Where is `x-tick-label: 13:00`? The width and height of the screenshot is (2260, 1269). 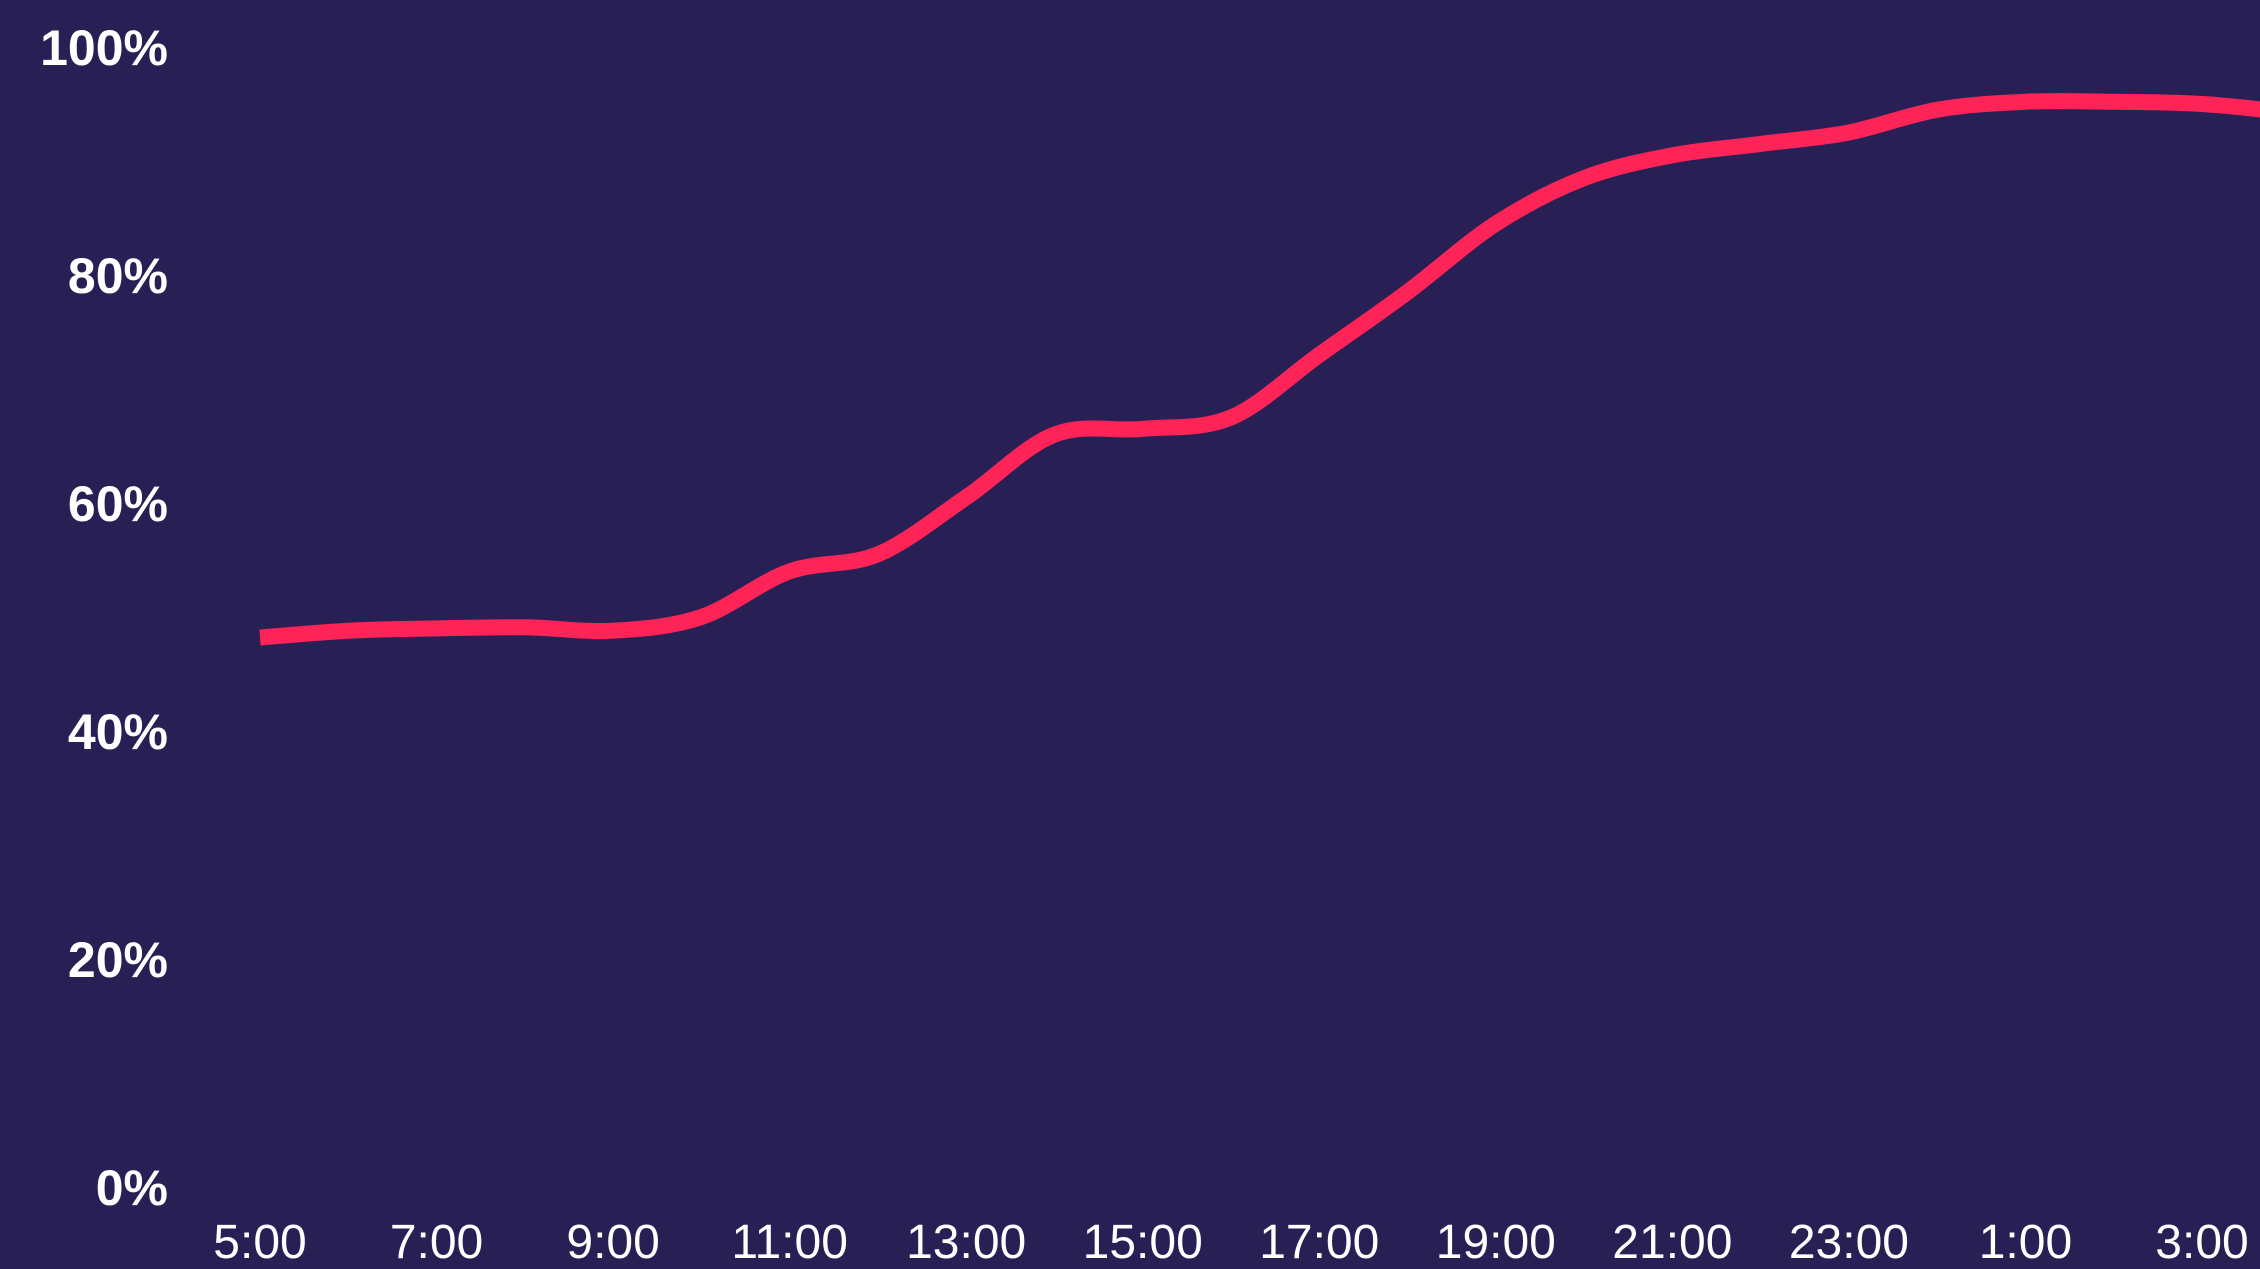
x-tick-label: 13:00 is located at coordinates (966, 1242).